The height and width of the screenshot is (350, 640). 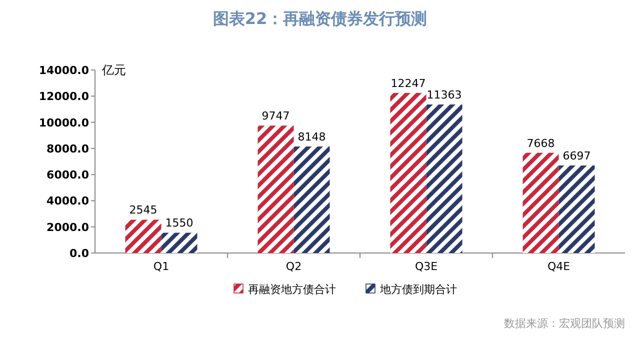 I want to click on y-tick-label: 14000.0, so click(x=64, y=70).